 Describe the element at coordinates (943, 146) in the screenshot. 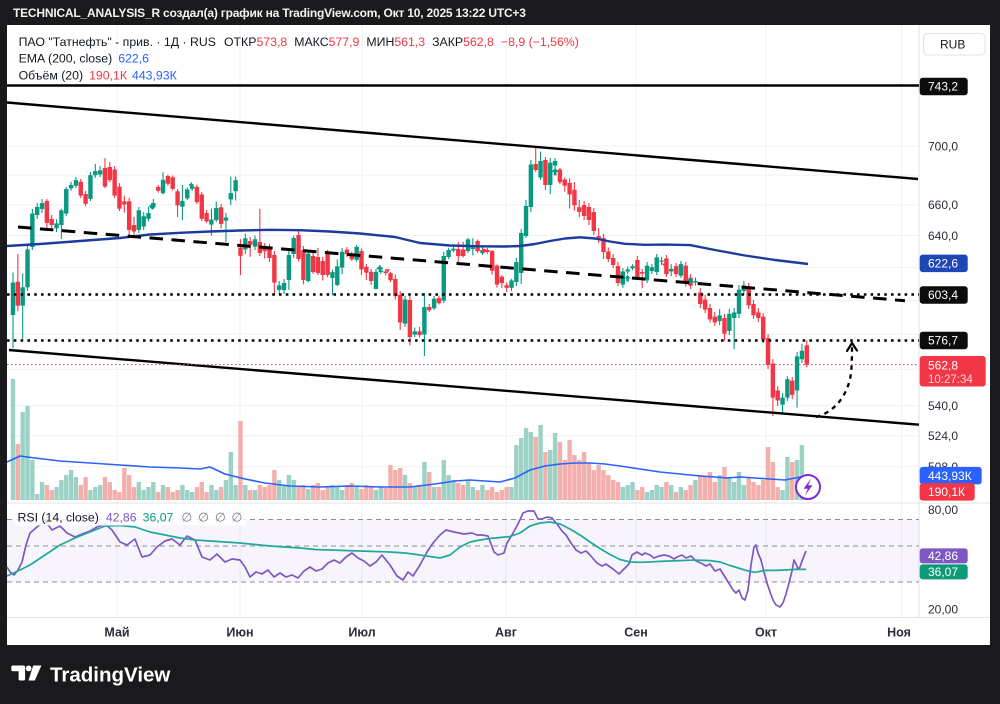

I see `svg-text: 700,0` at that location.